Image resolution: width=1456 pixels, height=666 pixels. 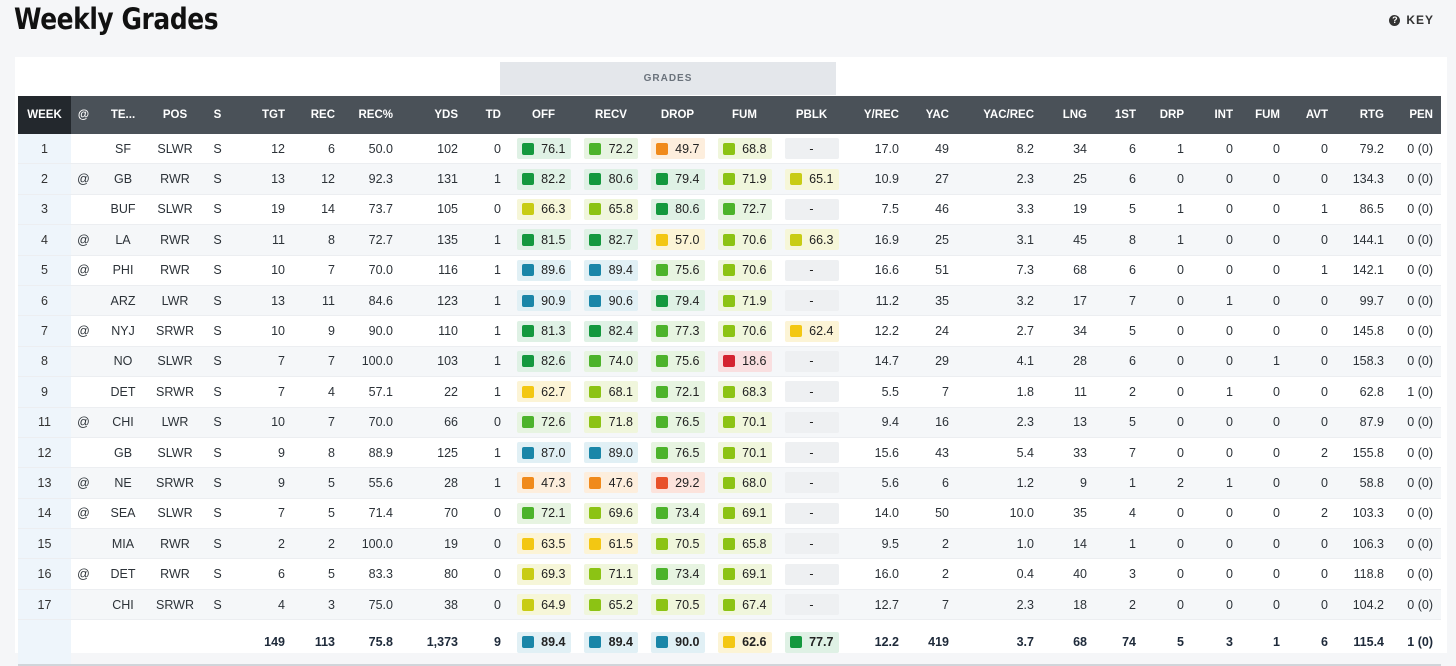 What do you see at coordinates (543, 362) in the screenshot?
I see `grade-cell-off: 82.6` at bounding box center [543, 362].